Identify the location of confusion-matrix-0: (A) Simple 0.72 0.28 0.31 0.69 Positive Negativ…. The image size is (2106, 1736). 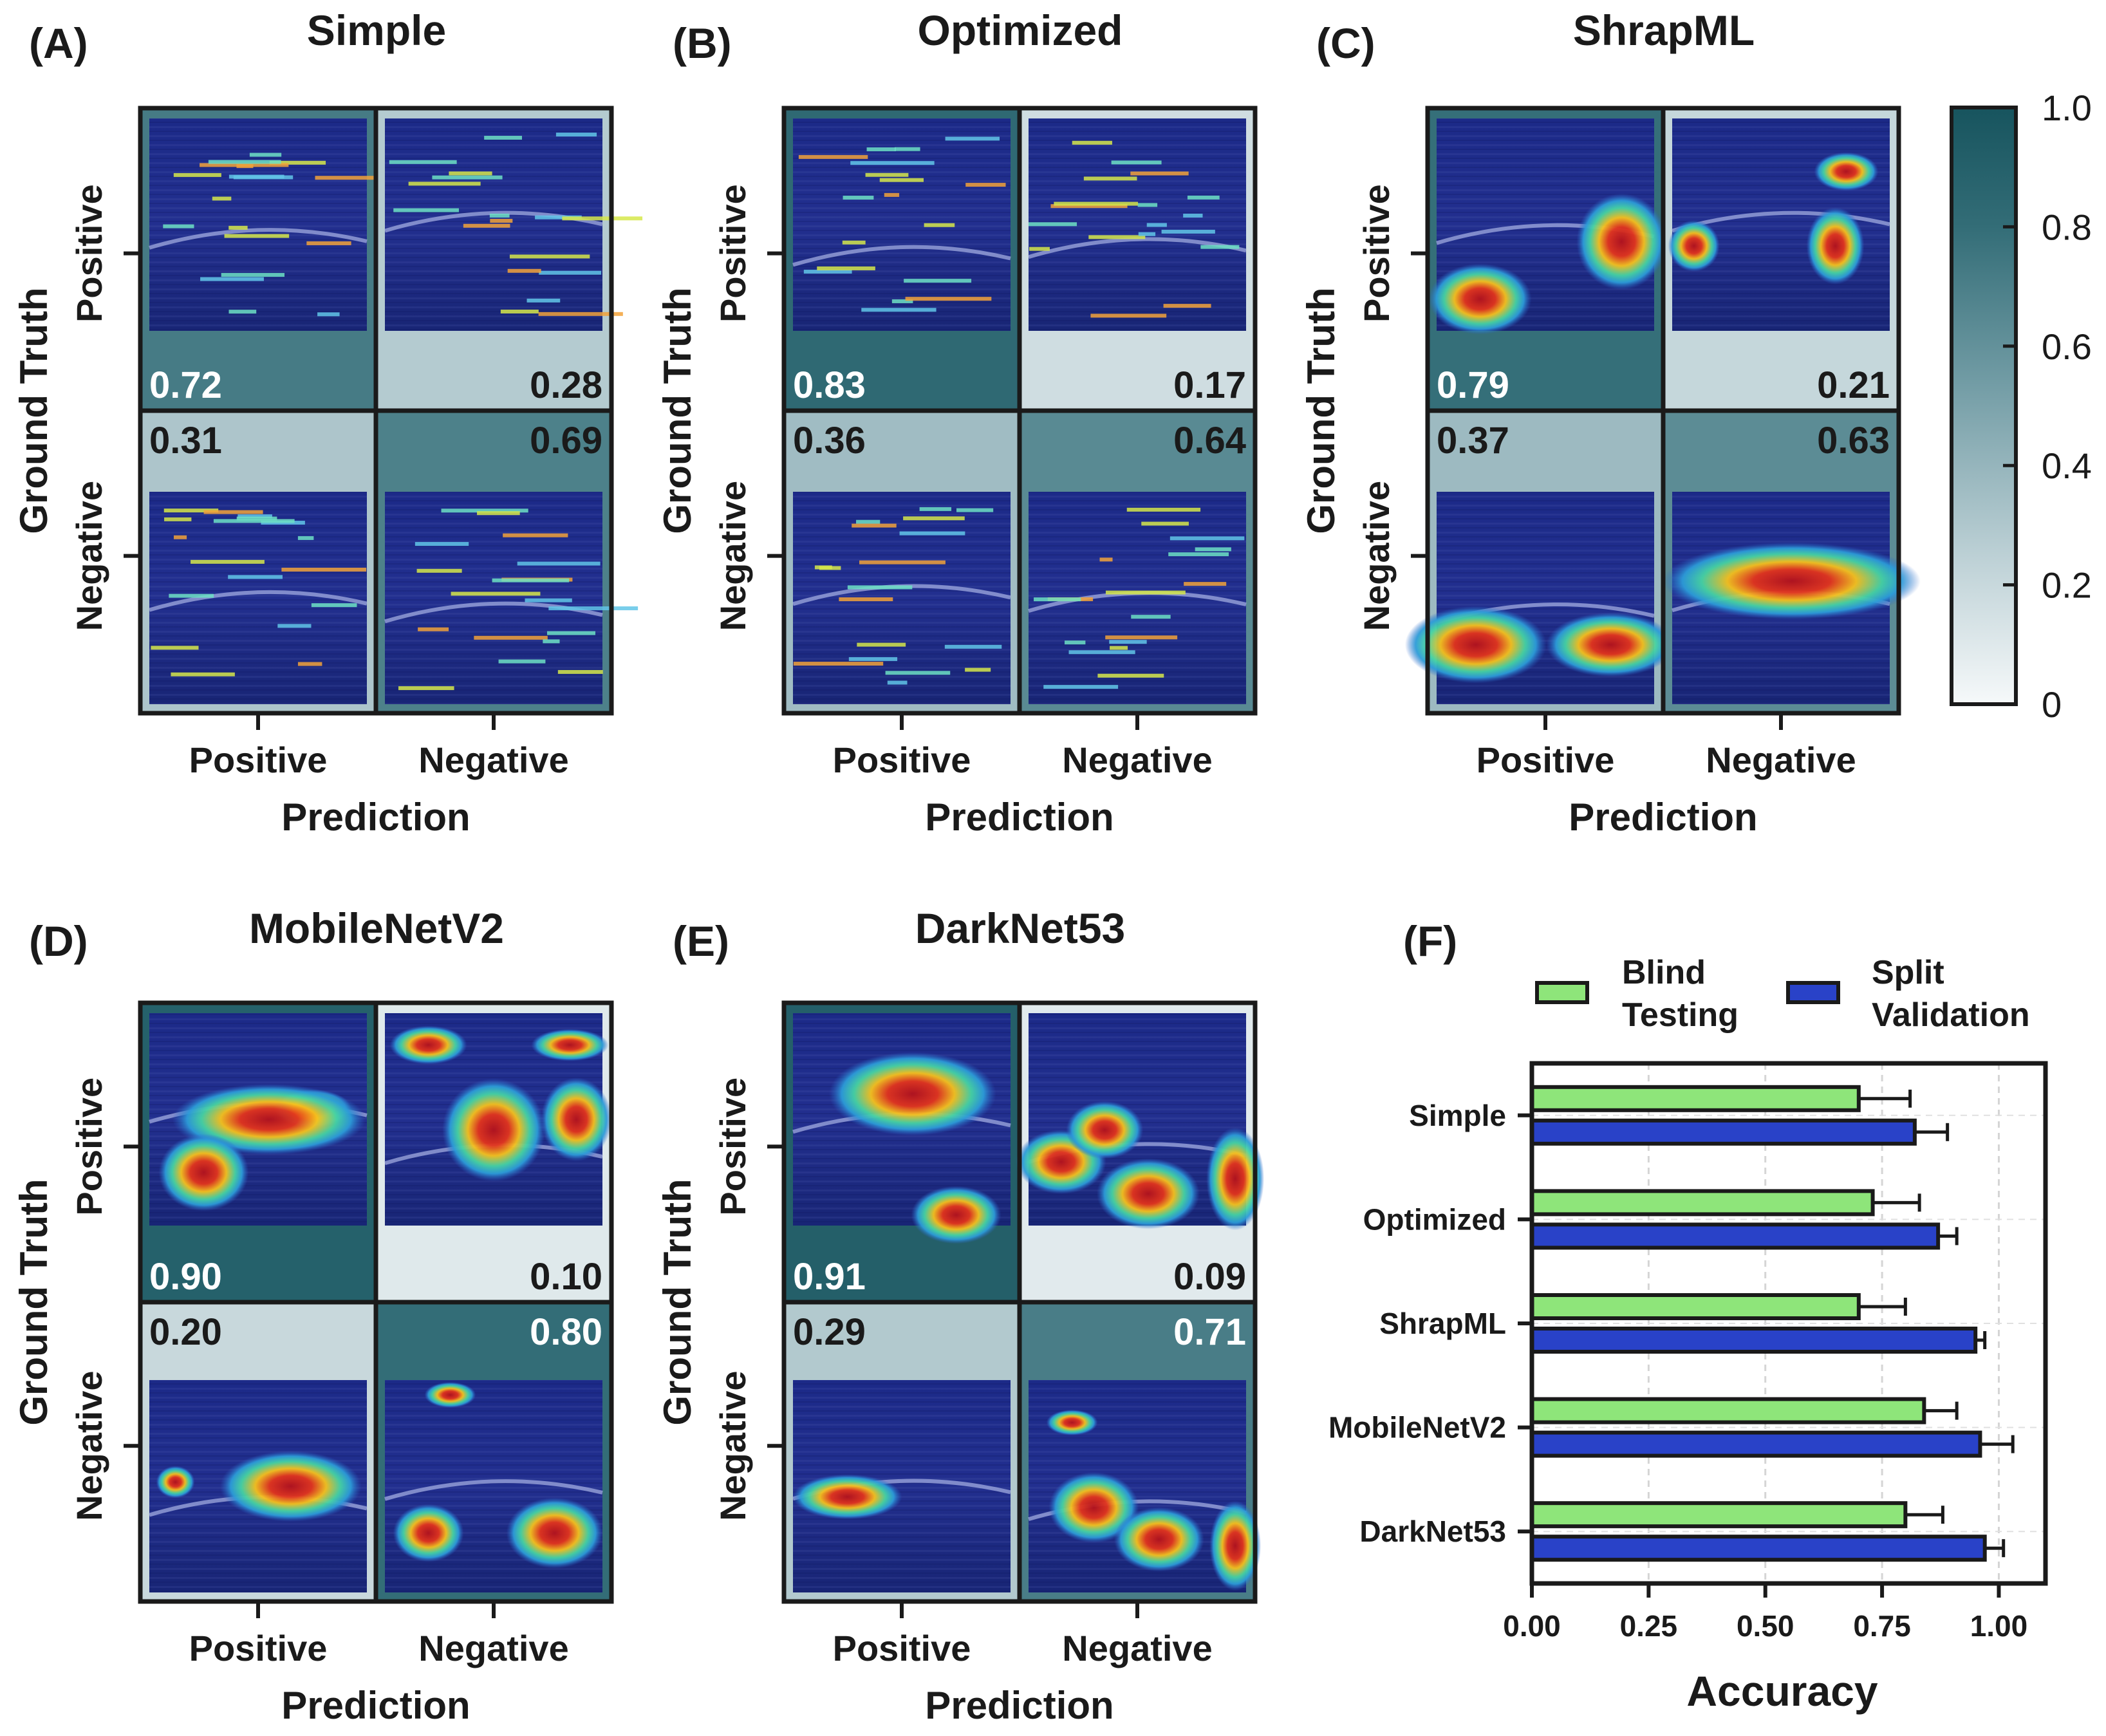
(327, 422).